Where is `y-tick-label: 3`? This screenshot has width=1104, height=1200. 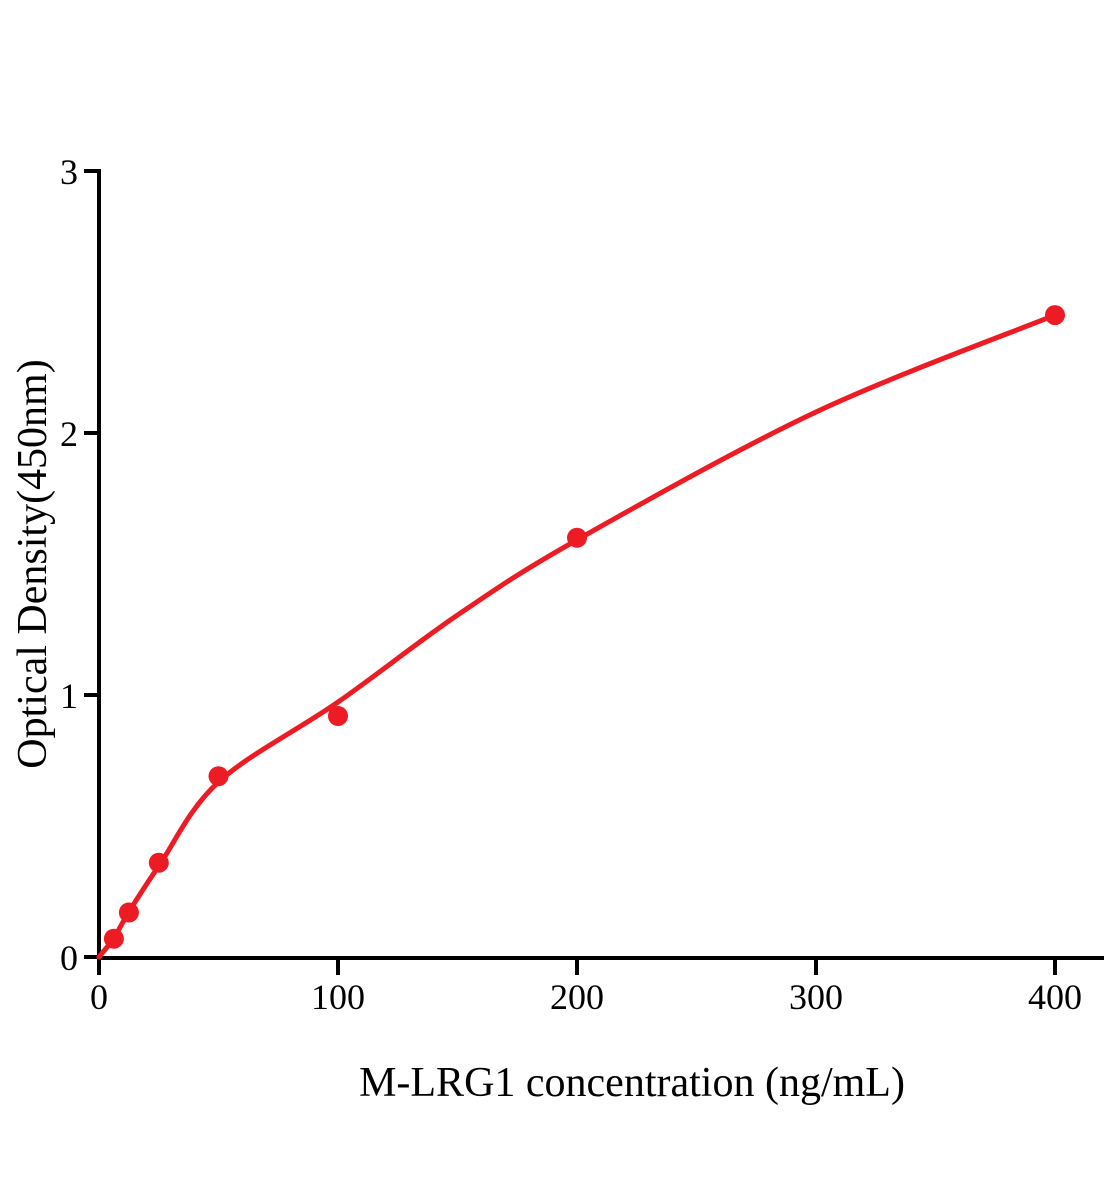
y-tick-label: 3 is located at coordinates (69, 172).